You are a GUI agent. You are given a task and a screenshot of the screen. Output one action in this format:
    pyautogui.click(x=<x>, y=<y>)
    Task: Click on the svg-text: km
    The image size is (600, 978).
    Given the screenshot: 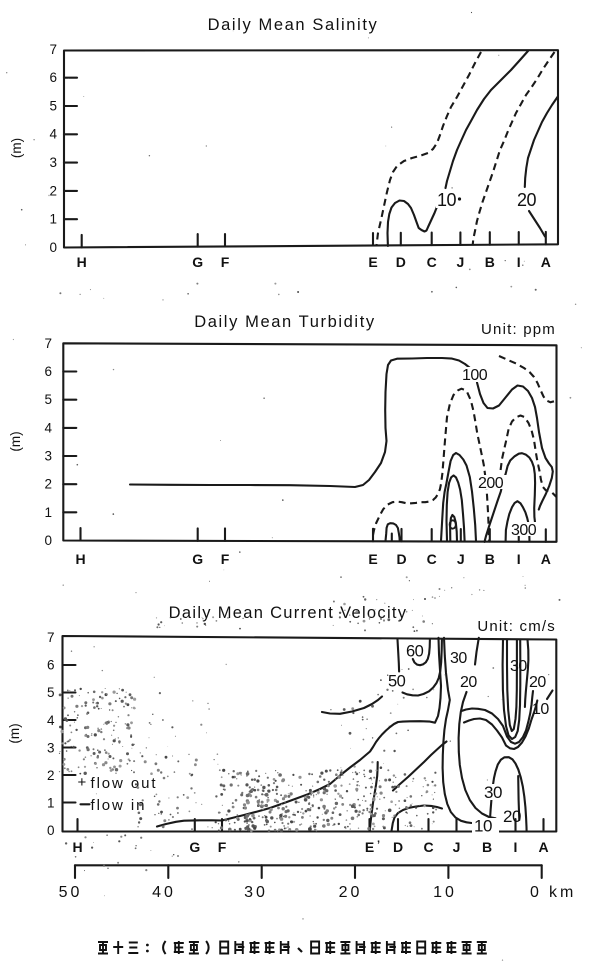 What is the action you would take?
    pyautogui.click(x=562, y=892)
    